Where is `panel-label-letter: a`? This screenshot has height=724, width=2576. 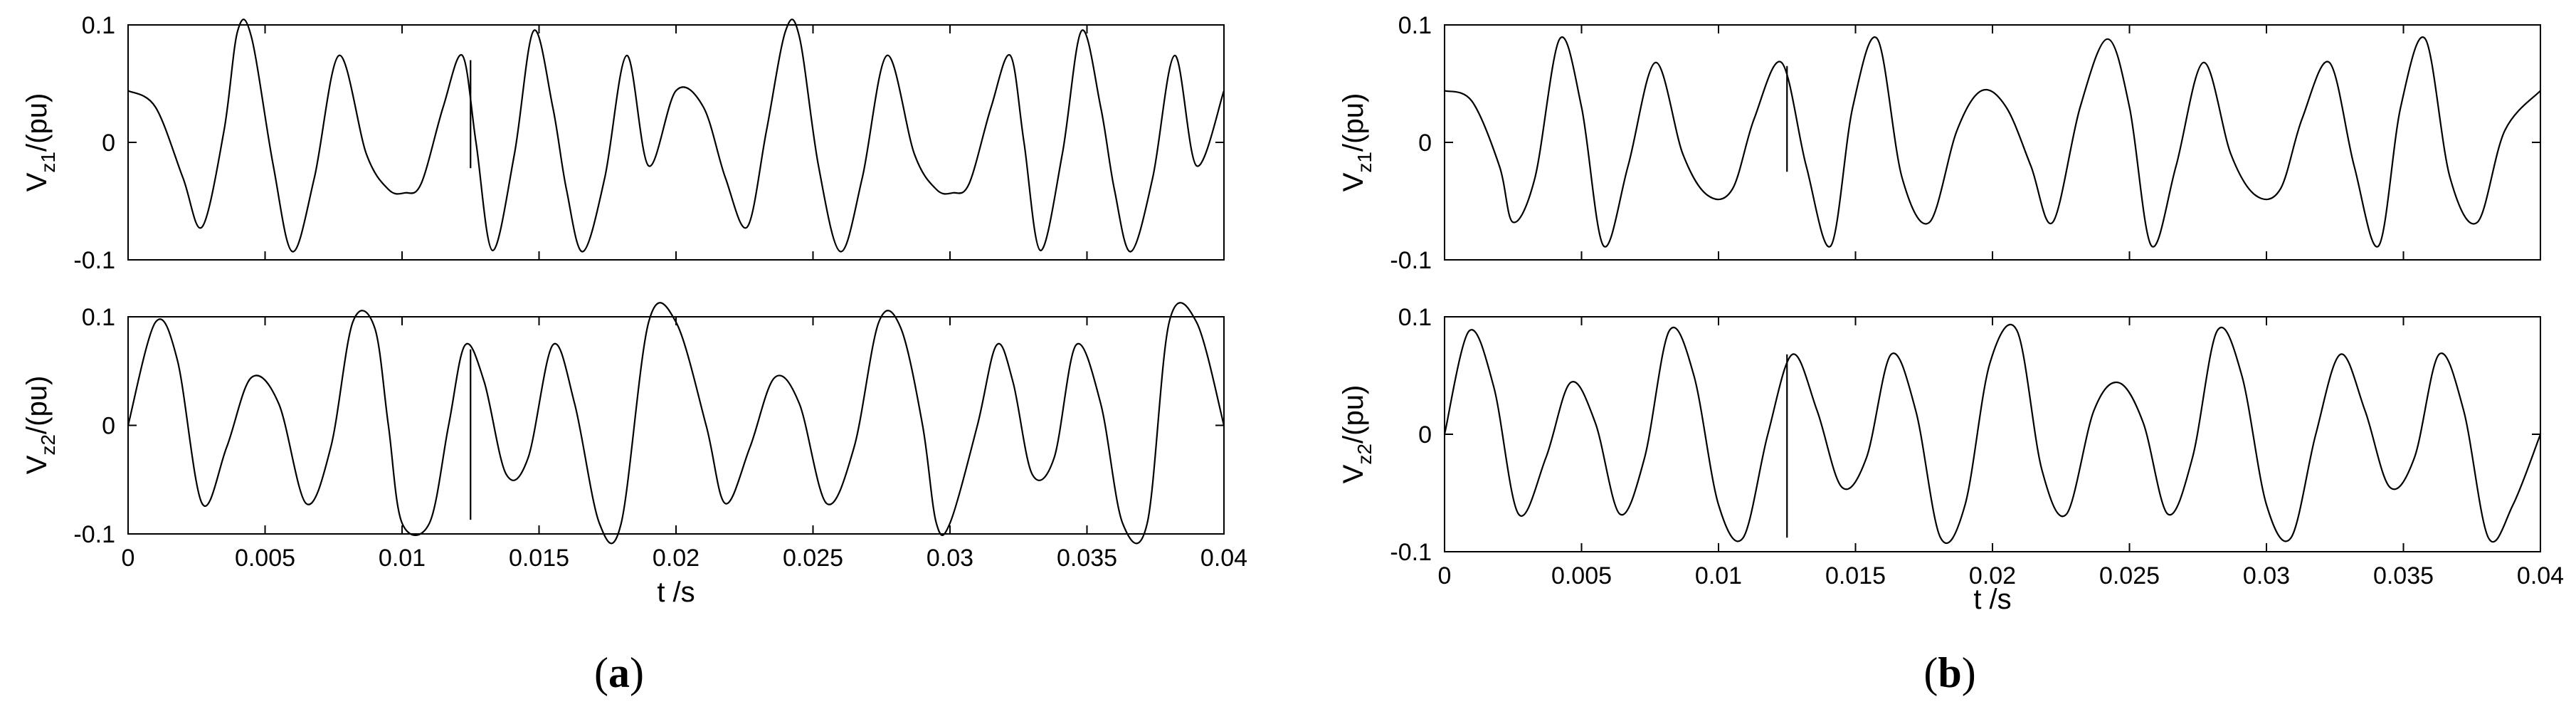 panel-label-letter: a is located at coordinates (619, 673).